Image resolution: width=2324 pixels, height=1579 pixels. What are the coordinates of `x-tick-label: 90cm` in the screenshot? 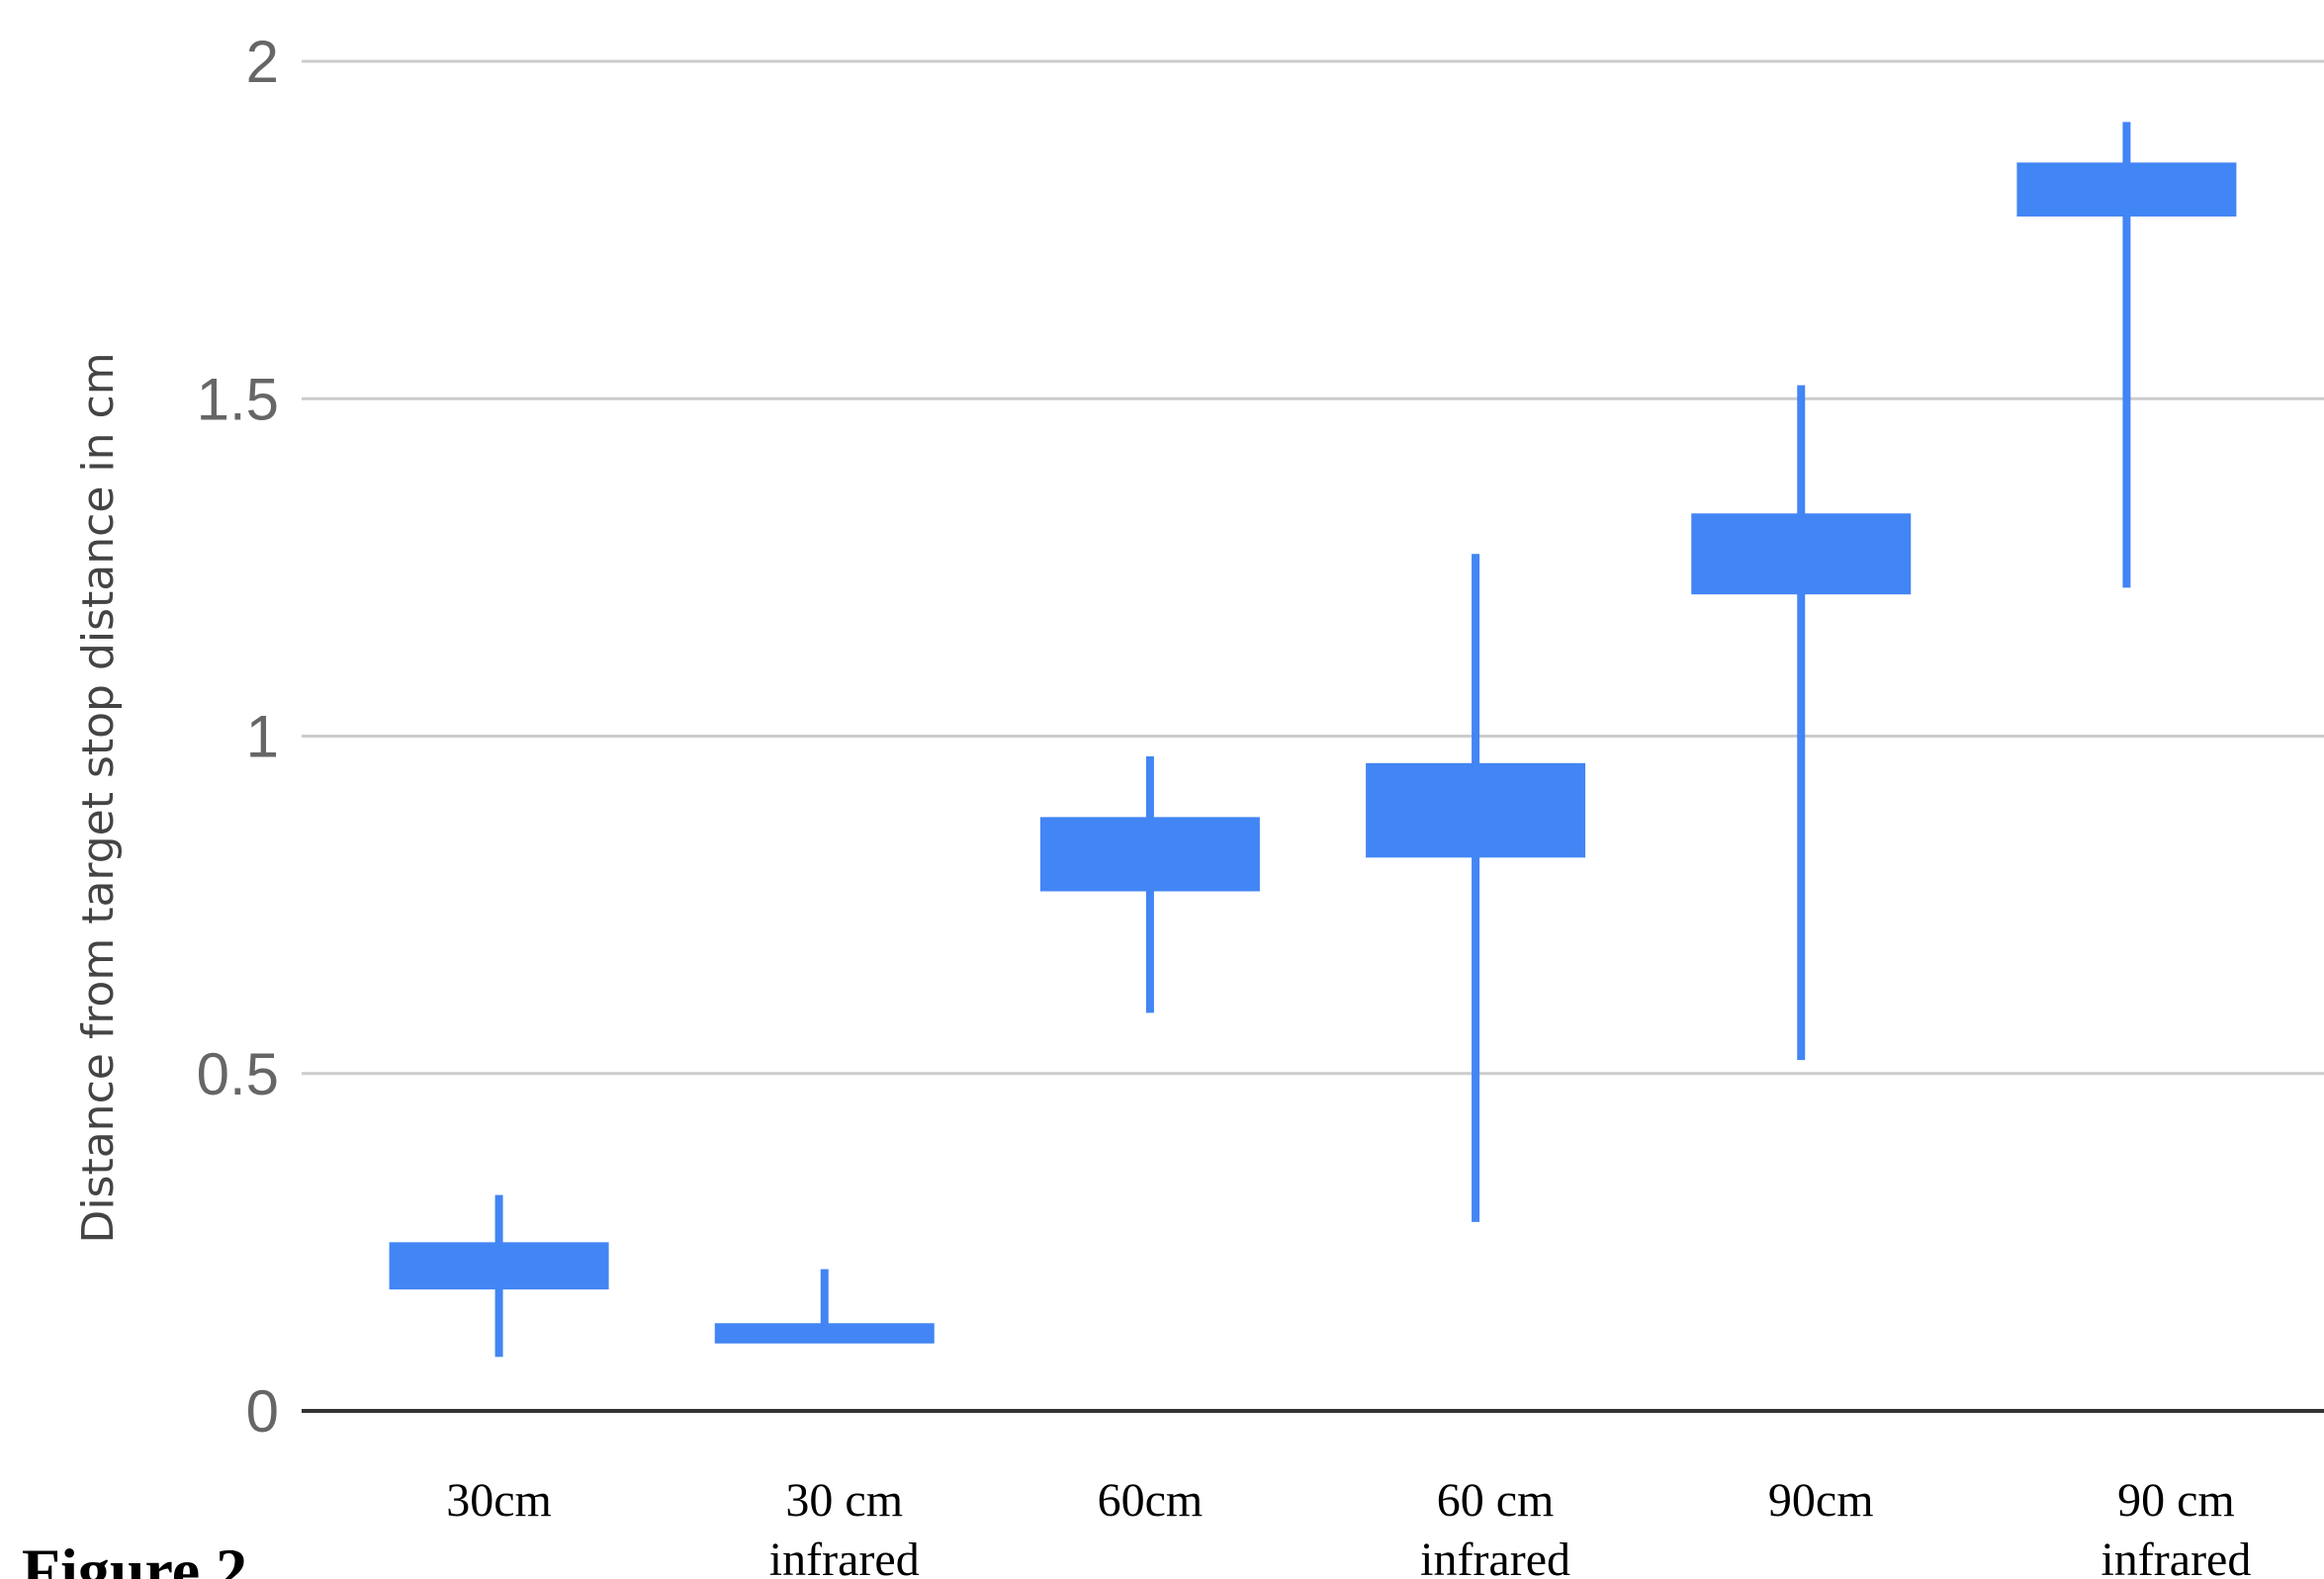 It's located at (1821, 1501).